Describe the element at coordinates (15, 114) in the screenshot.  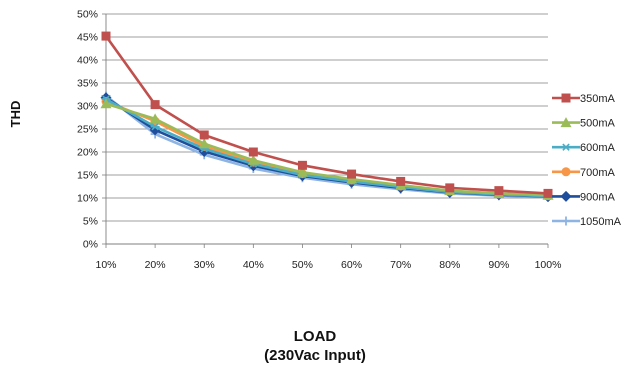
I see `y-axis-label: THD` at that location.